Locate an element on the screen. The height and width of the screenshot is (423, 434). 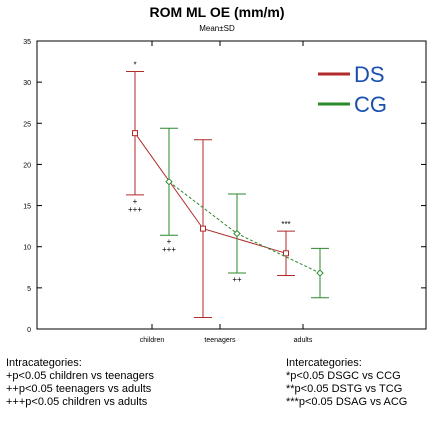
intercategories-line: **p<0.05 DSTG vs TCG is located at coordinates (344, 389).